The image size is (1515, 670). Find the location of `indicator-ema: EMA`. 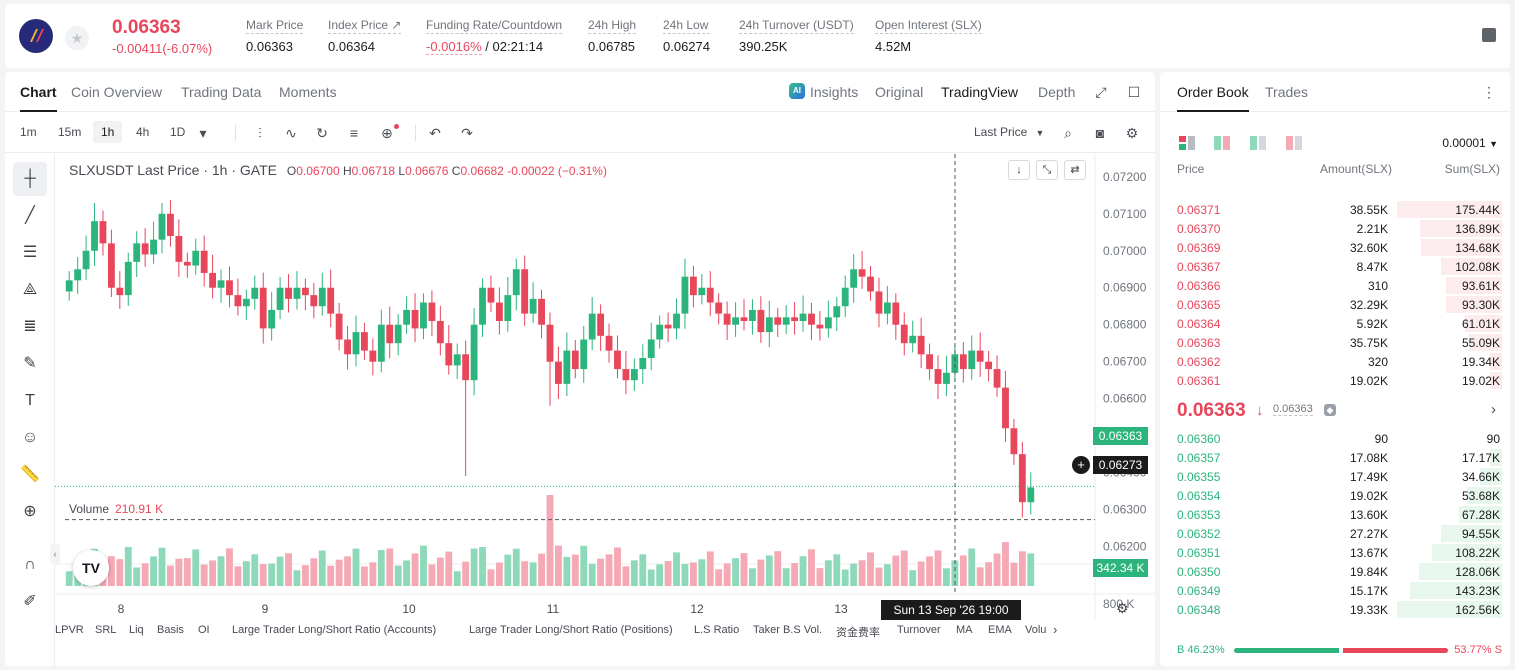

indicator-ema: EMA is located at coordinates (1000, 630).